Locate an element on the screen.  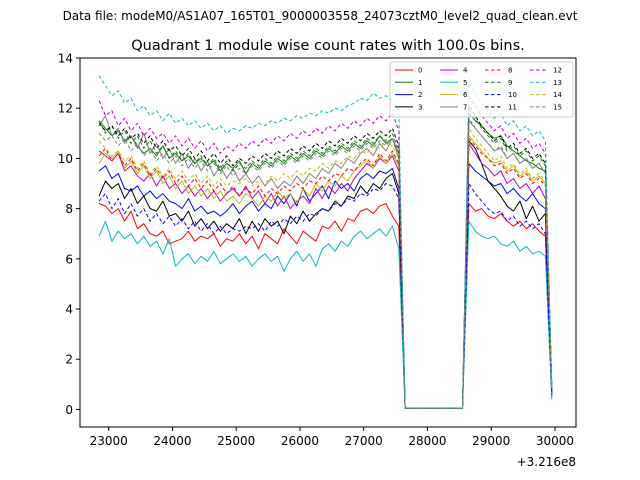
x-tick-label: 25000 is located at coordinates (236, 441).